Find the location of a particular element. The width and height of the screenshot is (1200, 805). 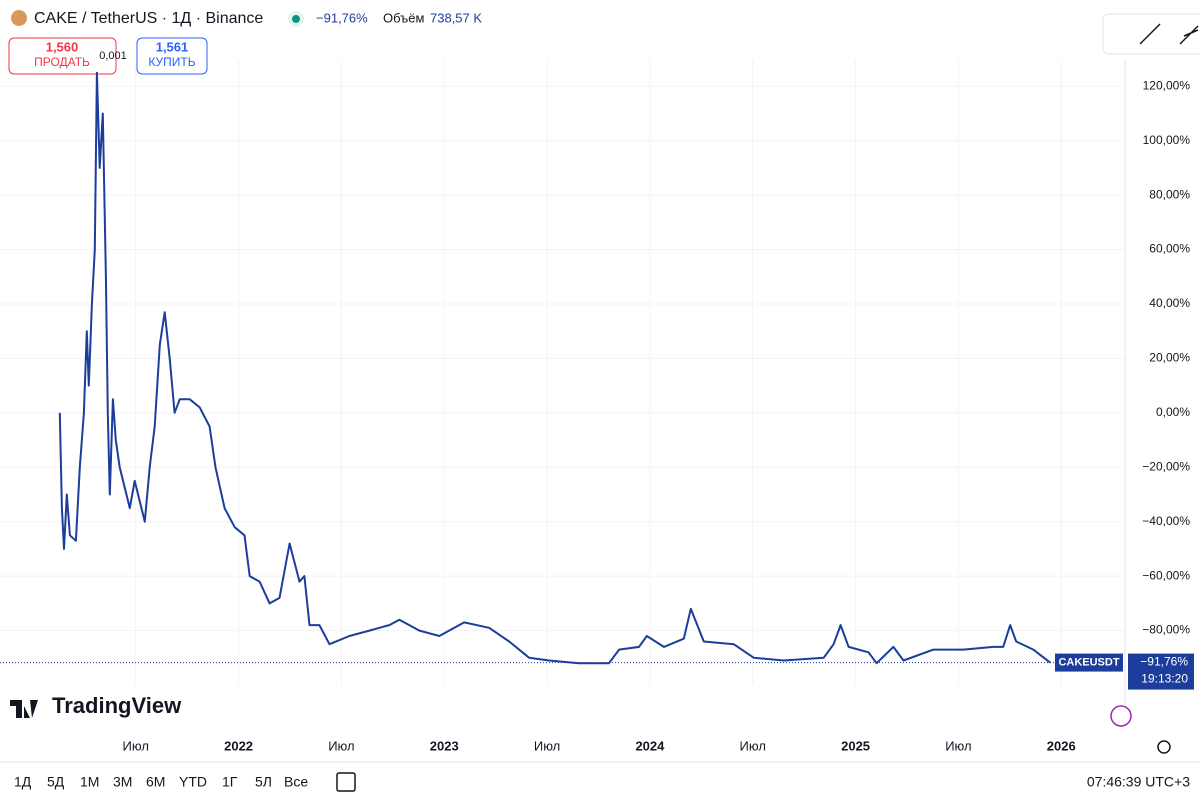

logo-icon is located at coordinates (24, 709).